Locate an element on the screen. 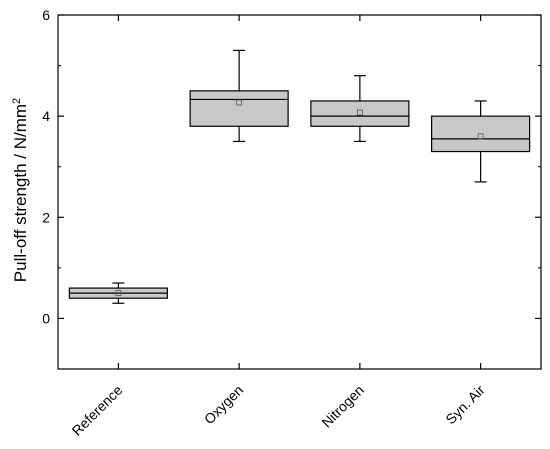 The image size is (550, 449). box-reference is located at coordinates (118, 293).